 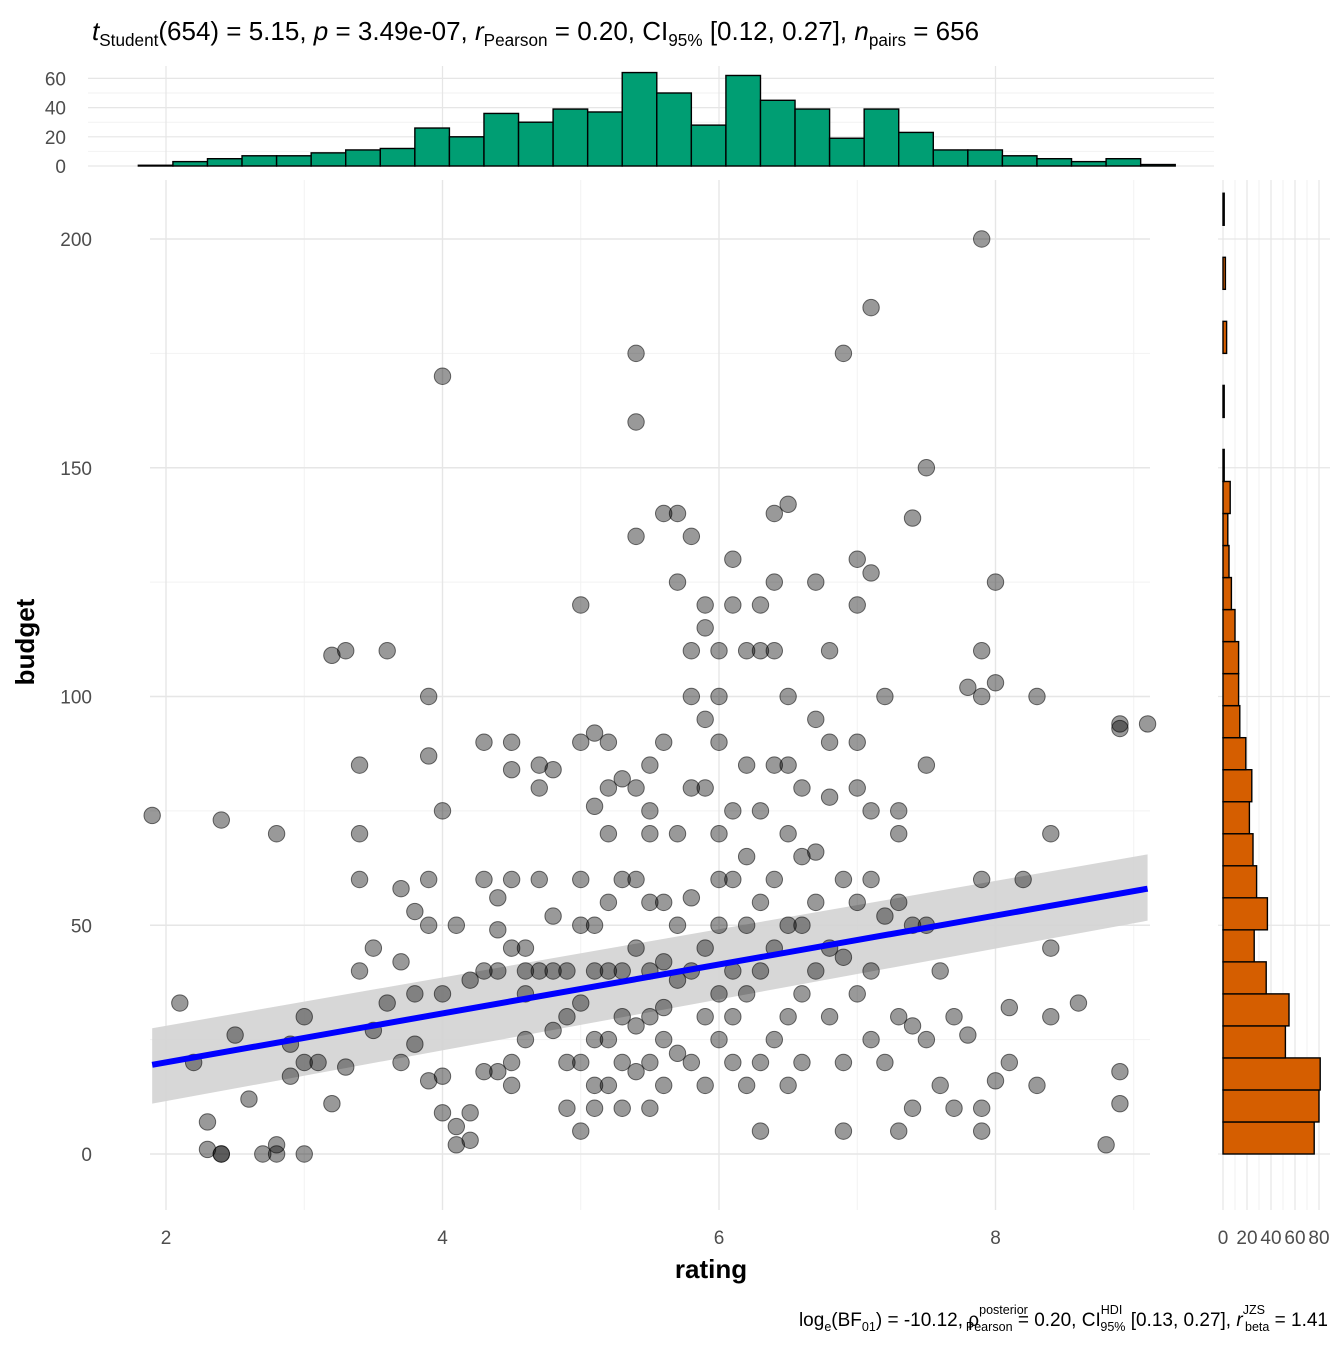 What do you see at coordinates (60, 167) in the screenshot?
I see `top-hist-tick-label: 0` at bounding box center [60, 167].